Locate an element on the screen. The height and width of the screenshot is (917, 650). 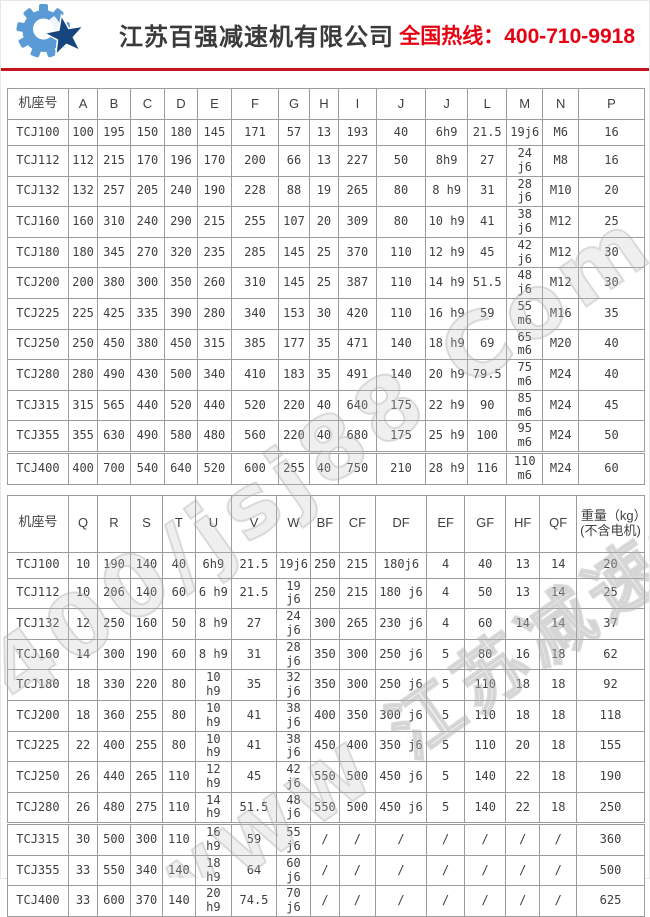
value-cell: M20 is located at coordinates (560, 344).